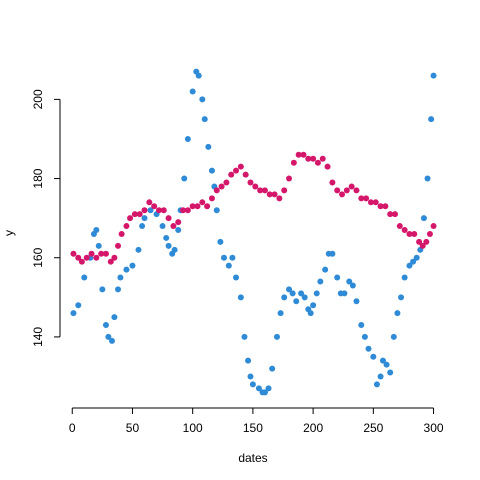  What do you see at coordinates (38, 99) in the screenshot?
I see `y-tick-label: 200` at bounding box center [38, 99].